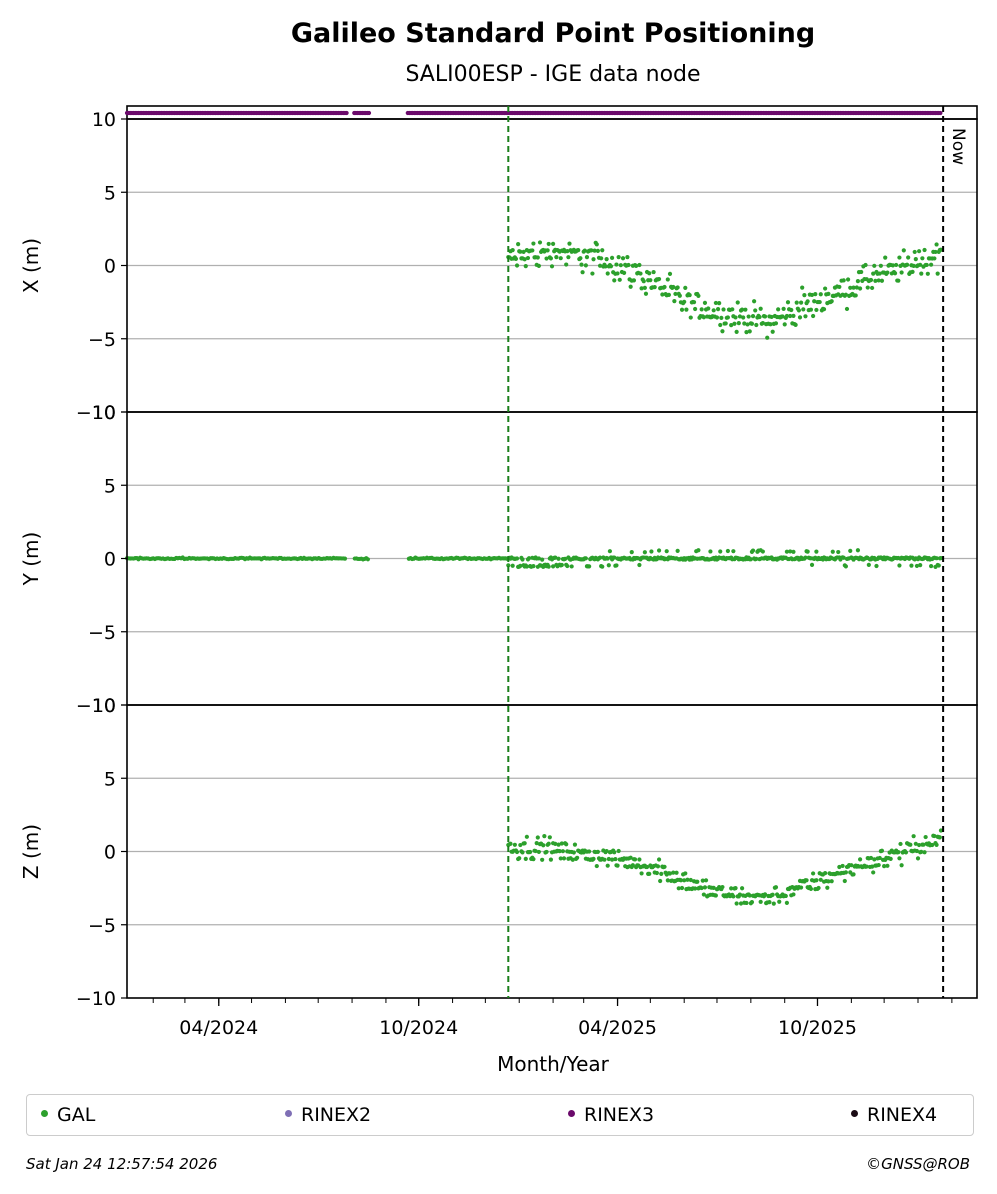  I want to click on legend-label: RINEX3, so click(619, 1115).